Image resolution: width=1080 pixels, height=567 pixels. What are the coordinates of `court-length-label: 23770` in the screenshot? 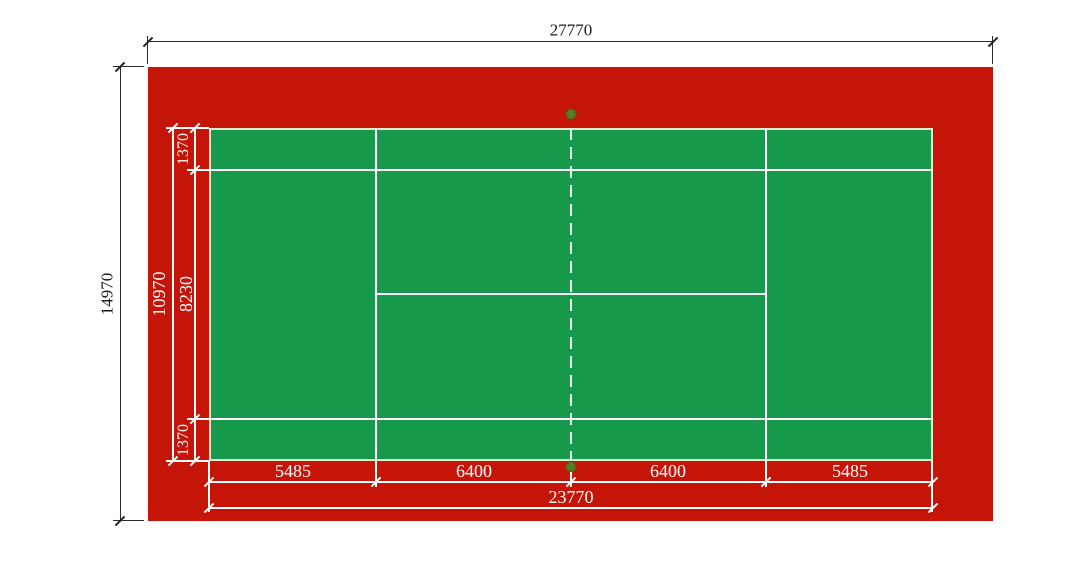 It's located at (571, 497).